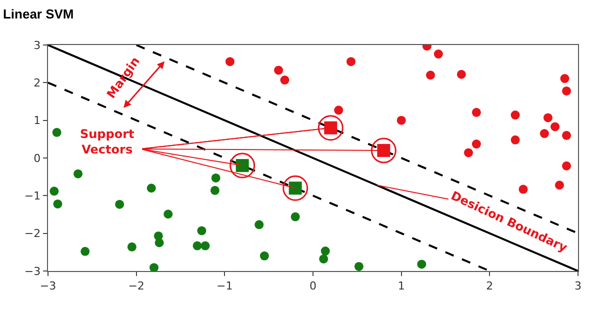  What do you see at coordinates (37, 158) in the screenshot?
I see `y-tick-label: 0` at bounding box center [37, 158].